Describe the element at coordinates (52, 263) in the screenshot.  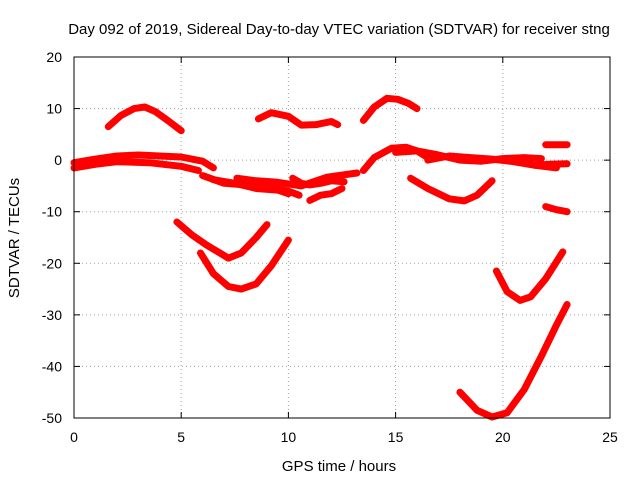
I see `y-tick-label: -20` at that location.